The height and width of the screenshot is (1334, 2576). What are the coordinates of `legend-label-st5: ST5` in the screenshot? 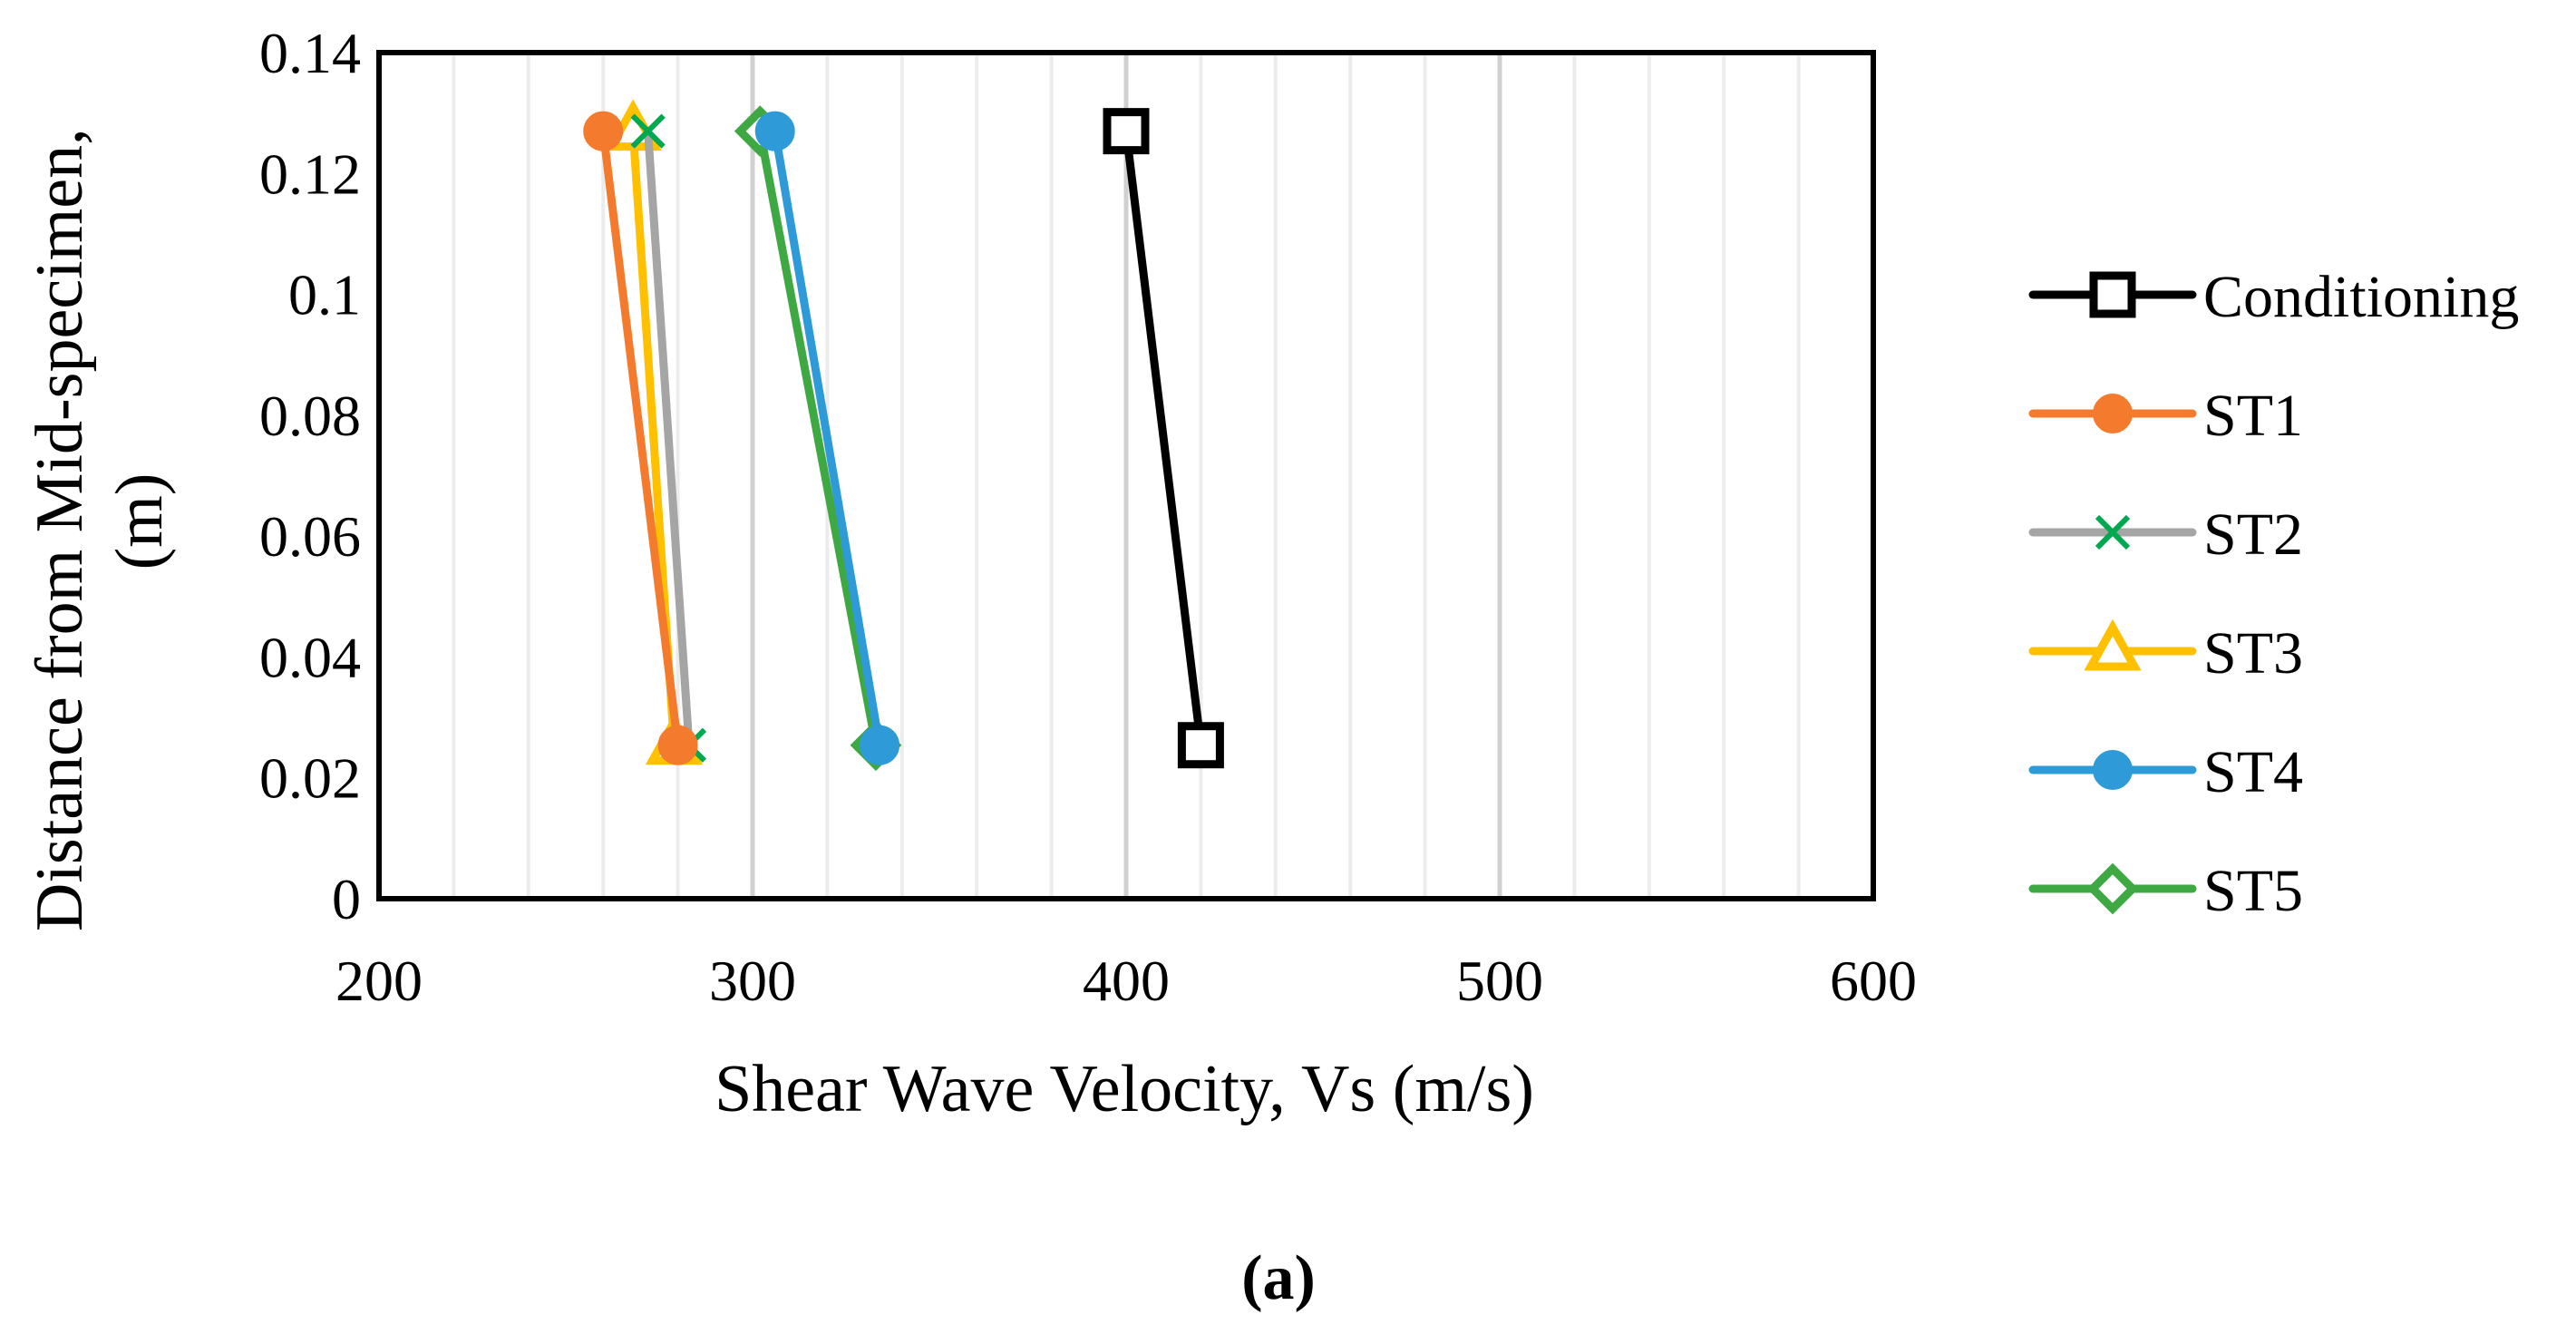 It's located at (2253, 891).